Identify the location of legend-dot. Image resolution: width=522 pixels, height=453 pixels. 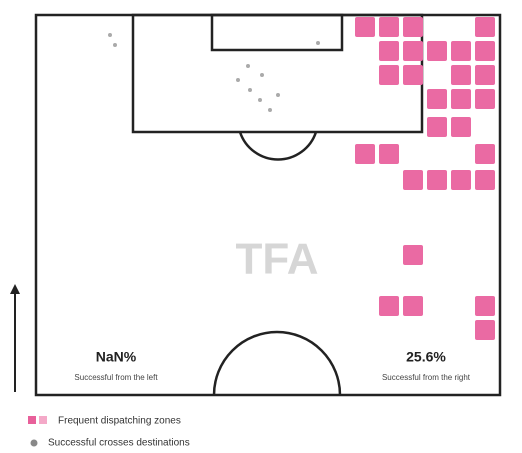
(34, 443).